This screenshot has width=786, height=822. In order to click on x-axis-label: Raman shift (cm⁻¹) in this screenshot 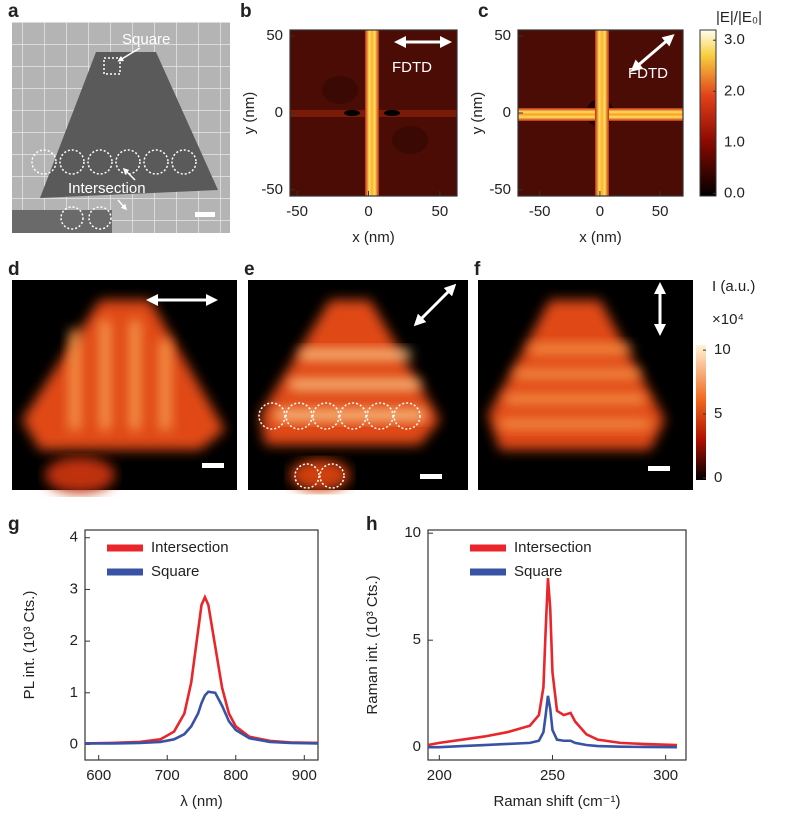, I will do `click(556, 801)`.